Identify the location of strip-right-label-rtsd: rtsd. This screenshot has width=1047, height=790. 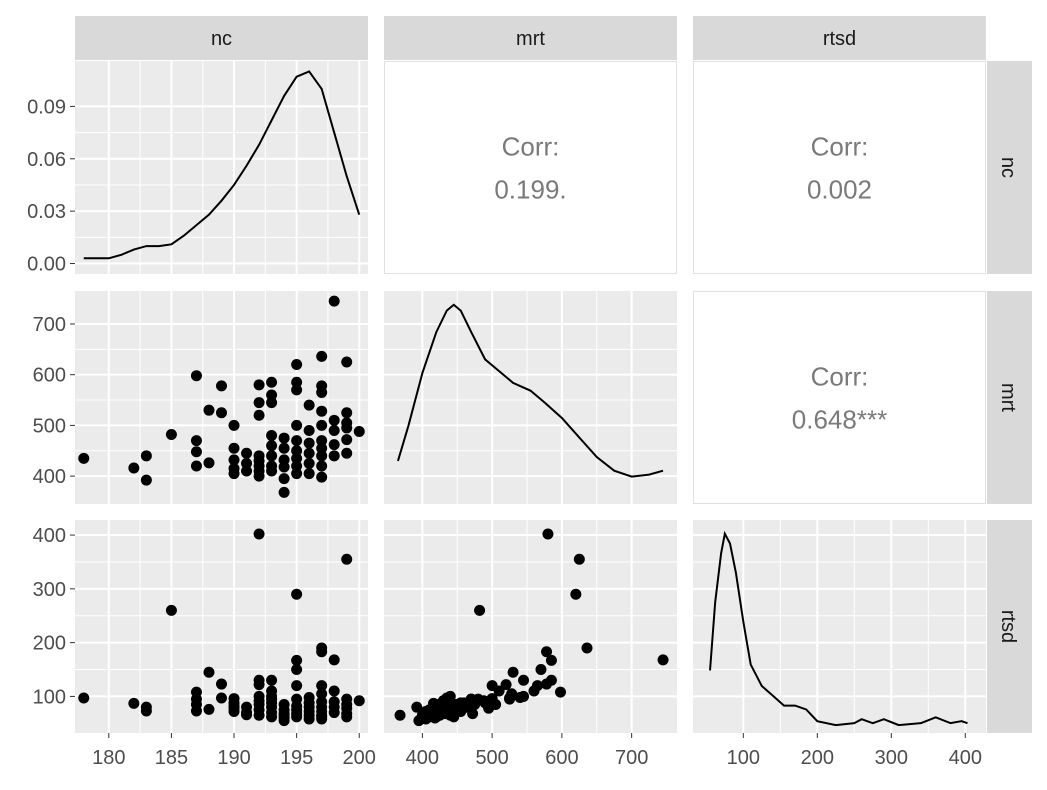
(1008, 626).